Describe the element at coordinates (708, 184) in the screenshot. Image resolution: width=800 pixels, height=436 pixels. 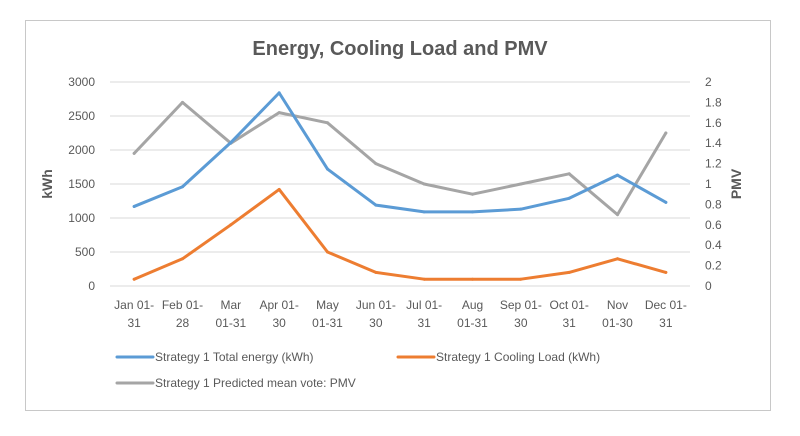
I see `y2-tick-label: 1` at that location.